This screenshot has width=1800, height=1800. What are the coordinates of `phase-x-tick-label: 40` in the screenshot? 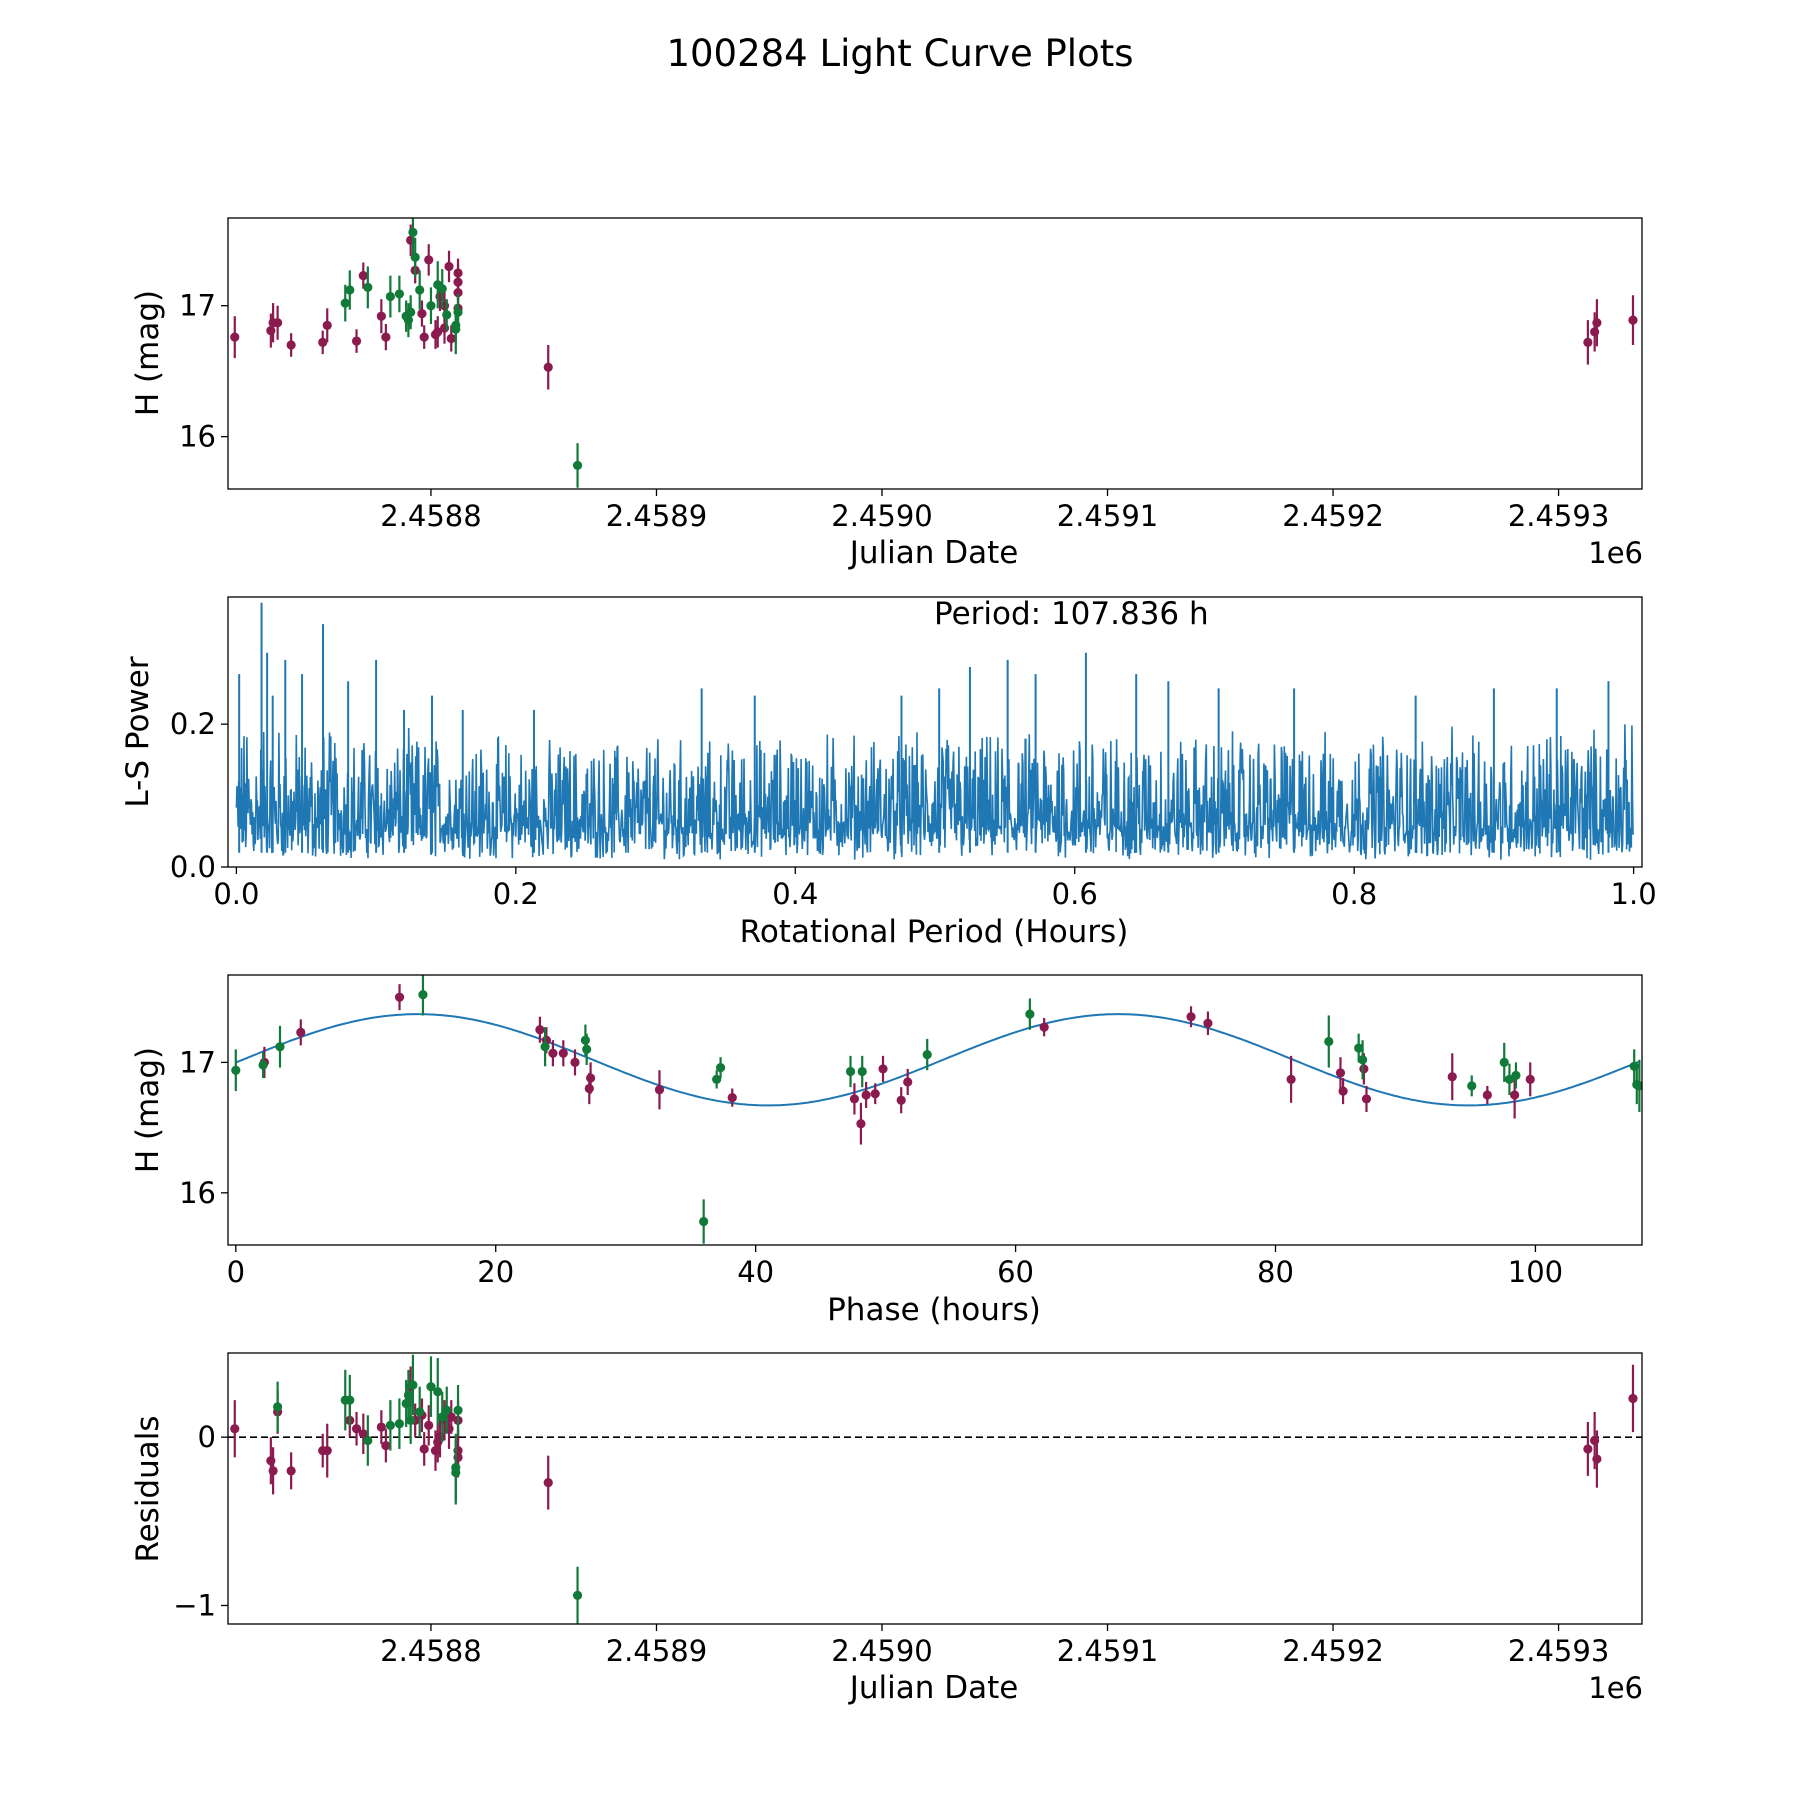 It's located at (755, 1272).